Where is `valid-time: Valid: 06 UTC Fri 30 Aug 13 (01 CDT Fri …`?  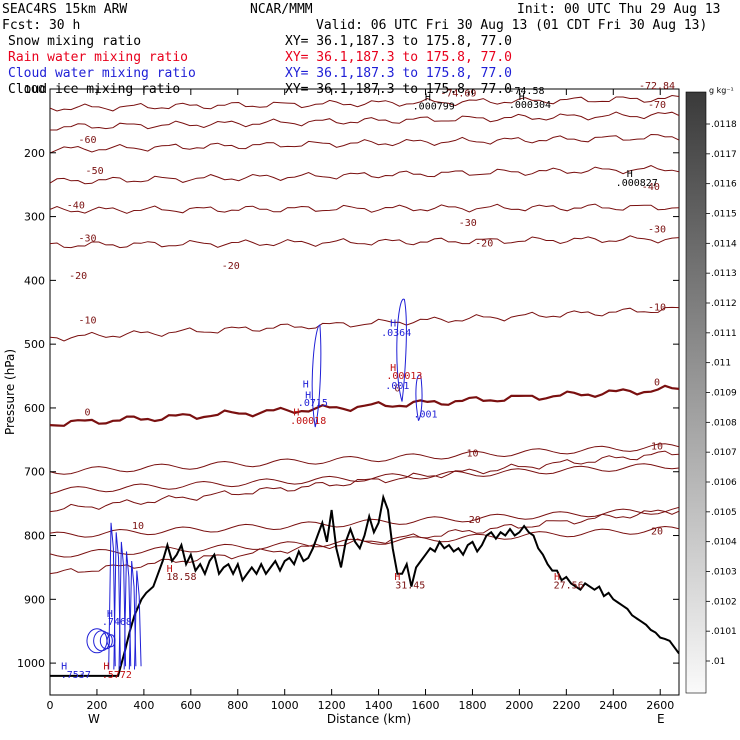
valid-time: Valid: 06 UTC Fri 30 Aug 13 (01 CDT Fri … is located at coordinates (511, 25).